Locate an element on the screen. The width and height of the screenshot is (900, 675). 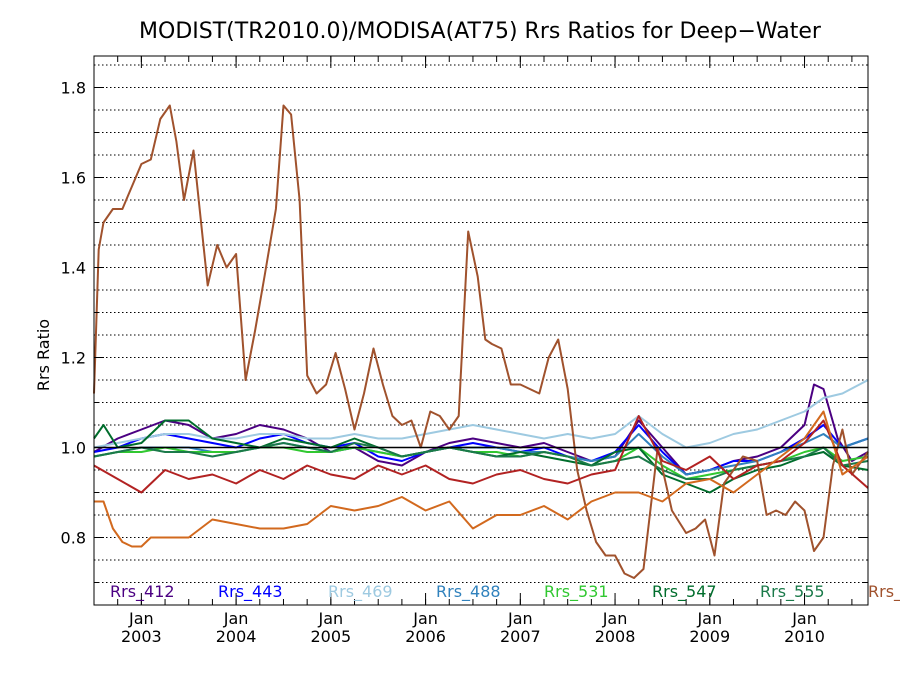
x-tick-label-year: 2003 is located at coordinates (141, 636).